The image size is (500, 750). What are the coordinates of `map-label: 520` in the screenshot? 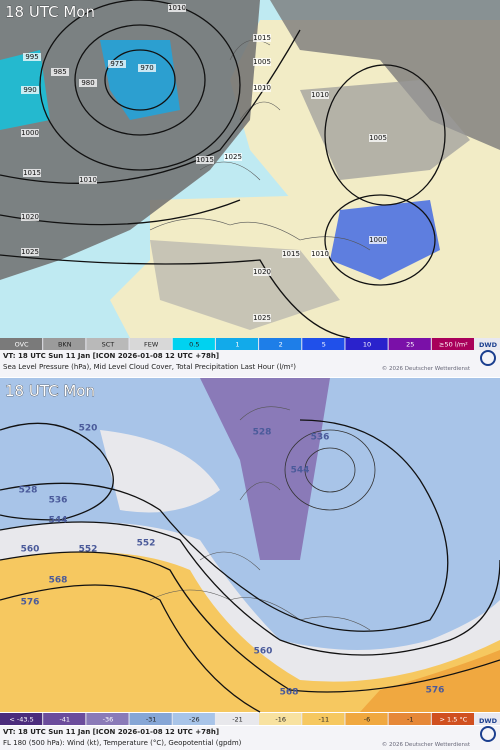 It's located at (88, 429).